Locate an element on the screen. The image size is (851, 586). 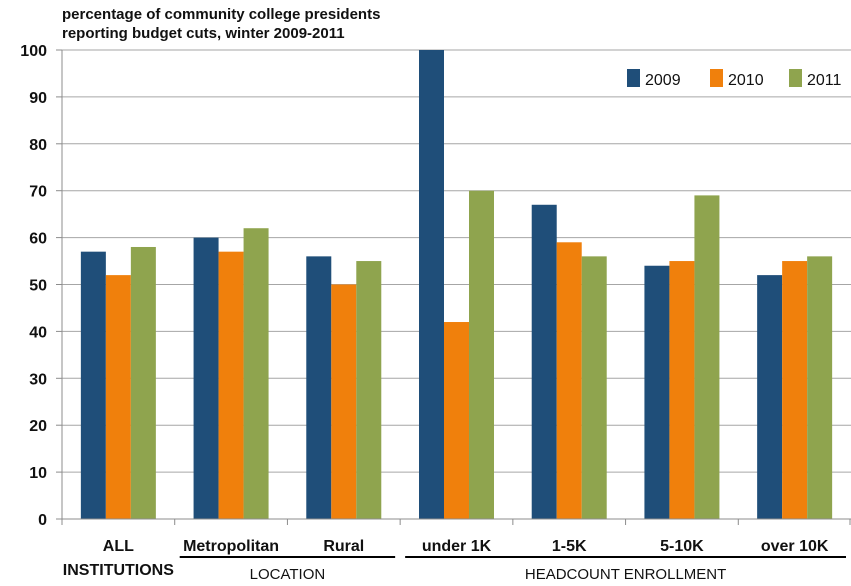
category-label-2: Rural is located at coordinates (343, 546).